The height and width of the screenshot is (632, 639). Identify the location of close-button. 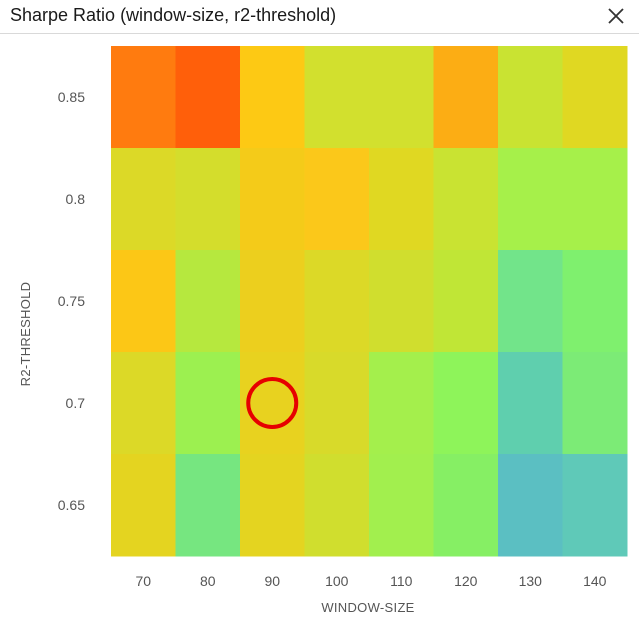
(616, 16).